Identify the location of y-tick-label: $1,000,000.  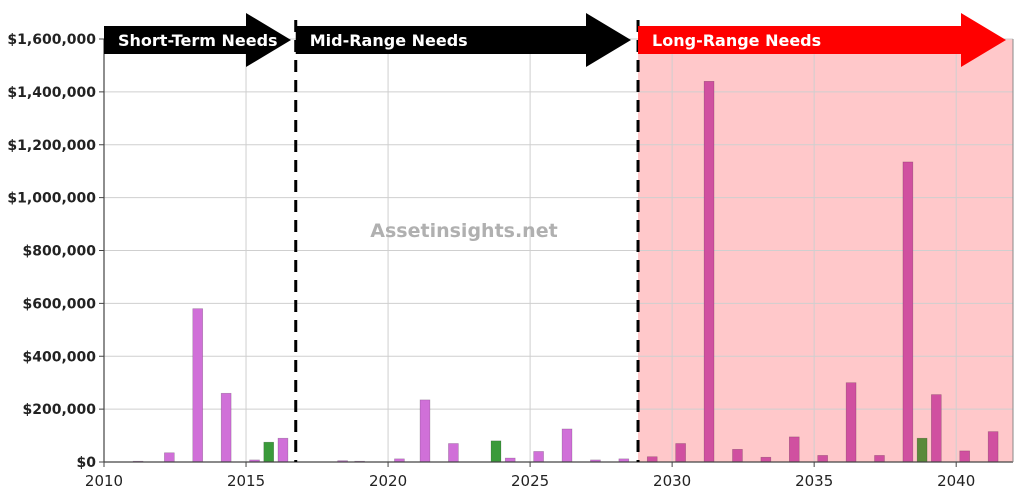
(51, 199).